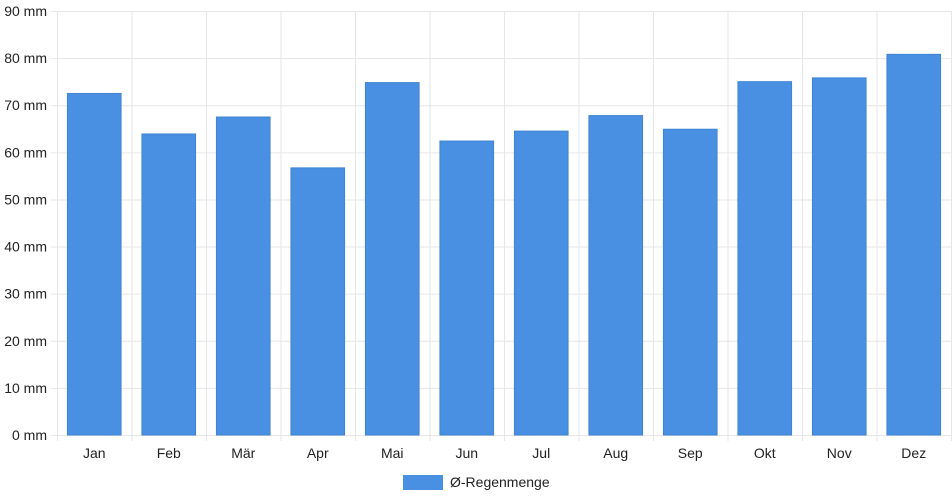  I want to click on y-tick-label: 10 mm, so click(25, 388).